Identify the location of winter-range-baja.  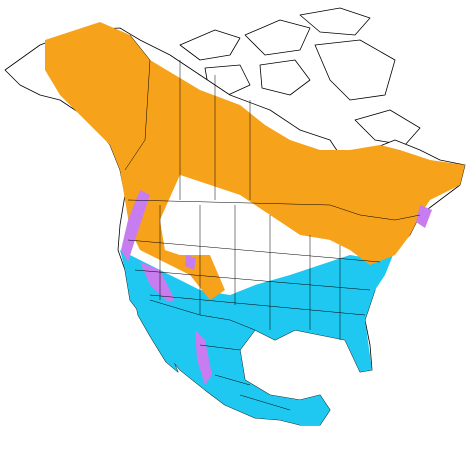
(156, 336).